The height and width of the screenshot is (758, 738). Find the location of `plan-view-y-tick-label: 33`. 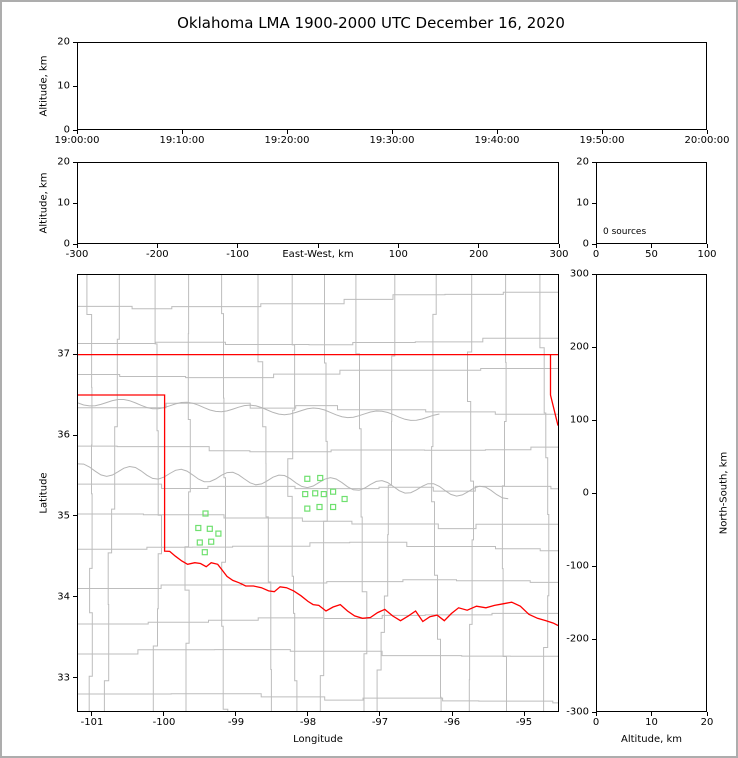

plan-view-y-tick-label: 33 is located at coordinates (63, 678).